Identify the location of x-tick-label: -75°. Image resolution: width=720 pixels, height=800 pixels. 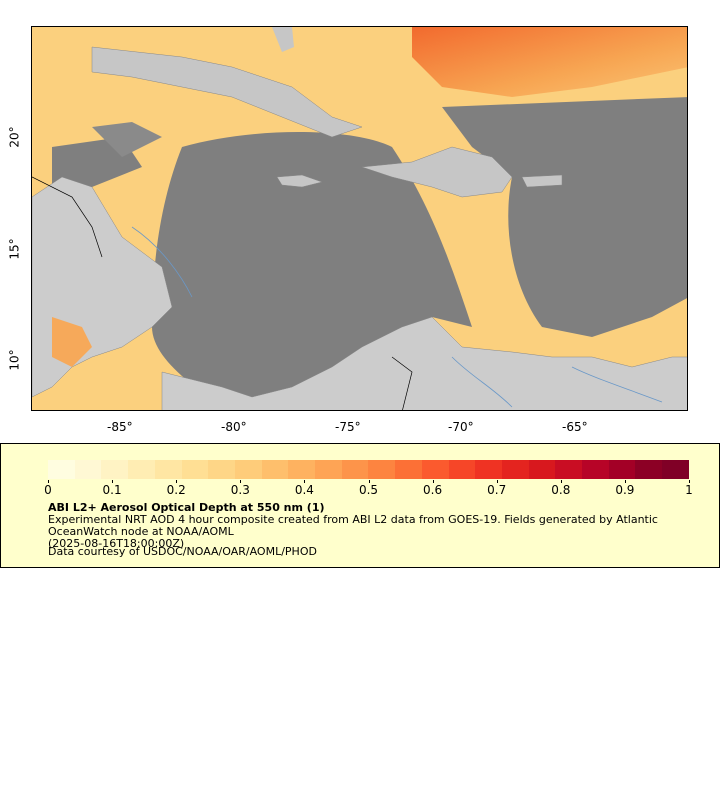
(348, 427).